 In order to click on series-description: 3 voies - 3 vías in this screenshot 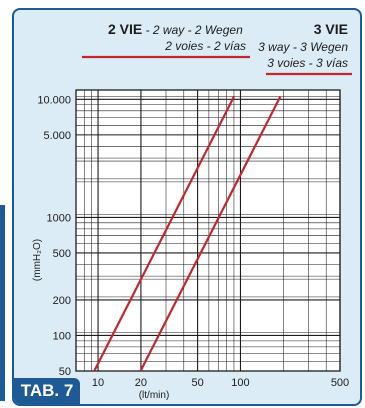, I will do `click(307, 63)`.